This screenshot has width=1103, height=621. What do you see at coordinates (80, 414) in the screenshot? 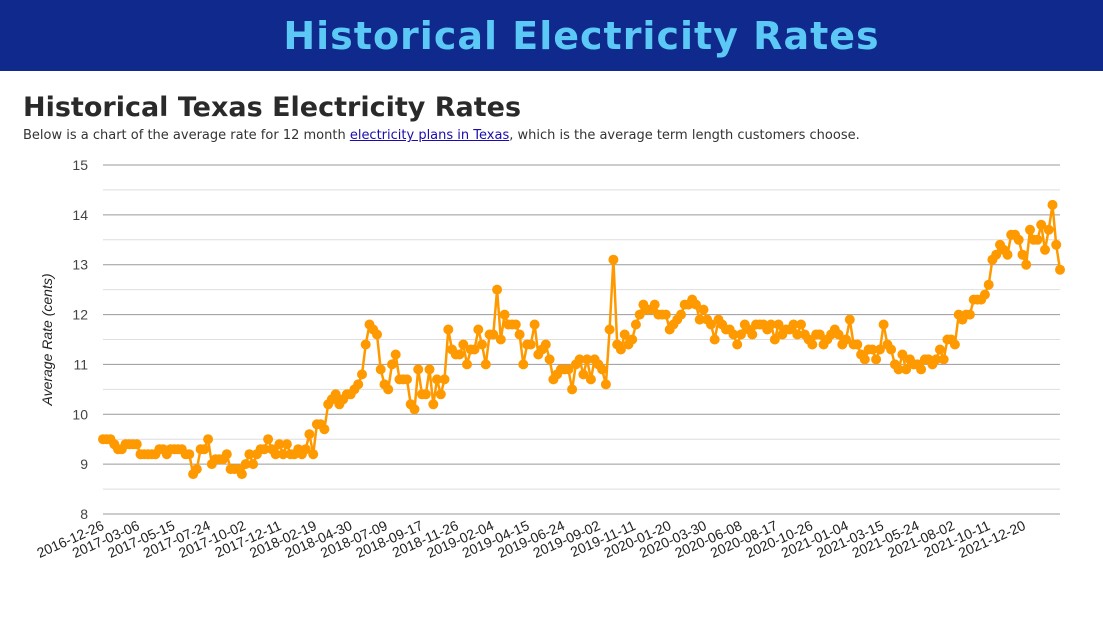
I see `y-tick-label: 10` at bounding box center [80, 414].